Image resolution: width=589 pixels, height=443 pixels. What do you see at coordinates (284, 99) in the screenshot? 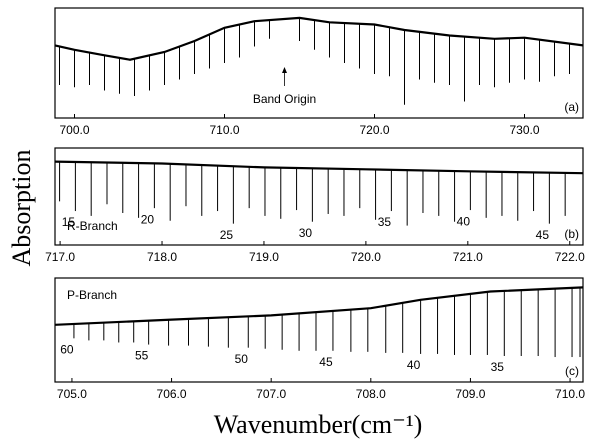
I see `annotation: Band Origin` at bounding box center [284, 99].